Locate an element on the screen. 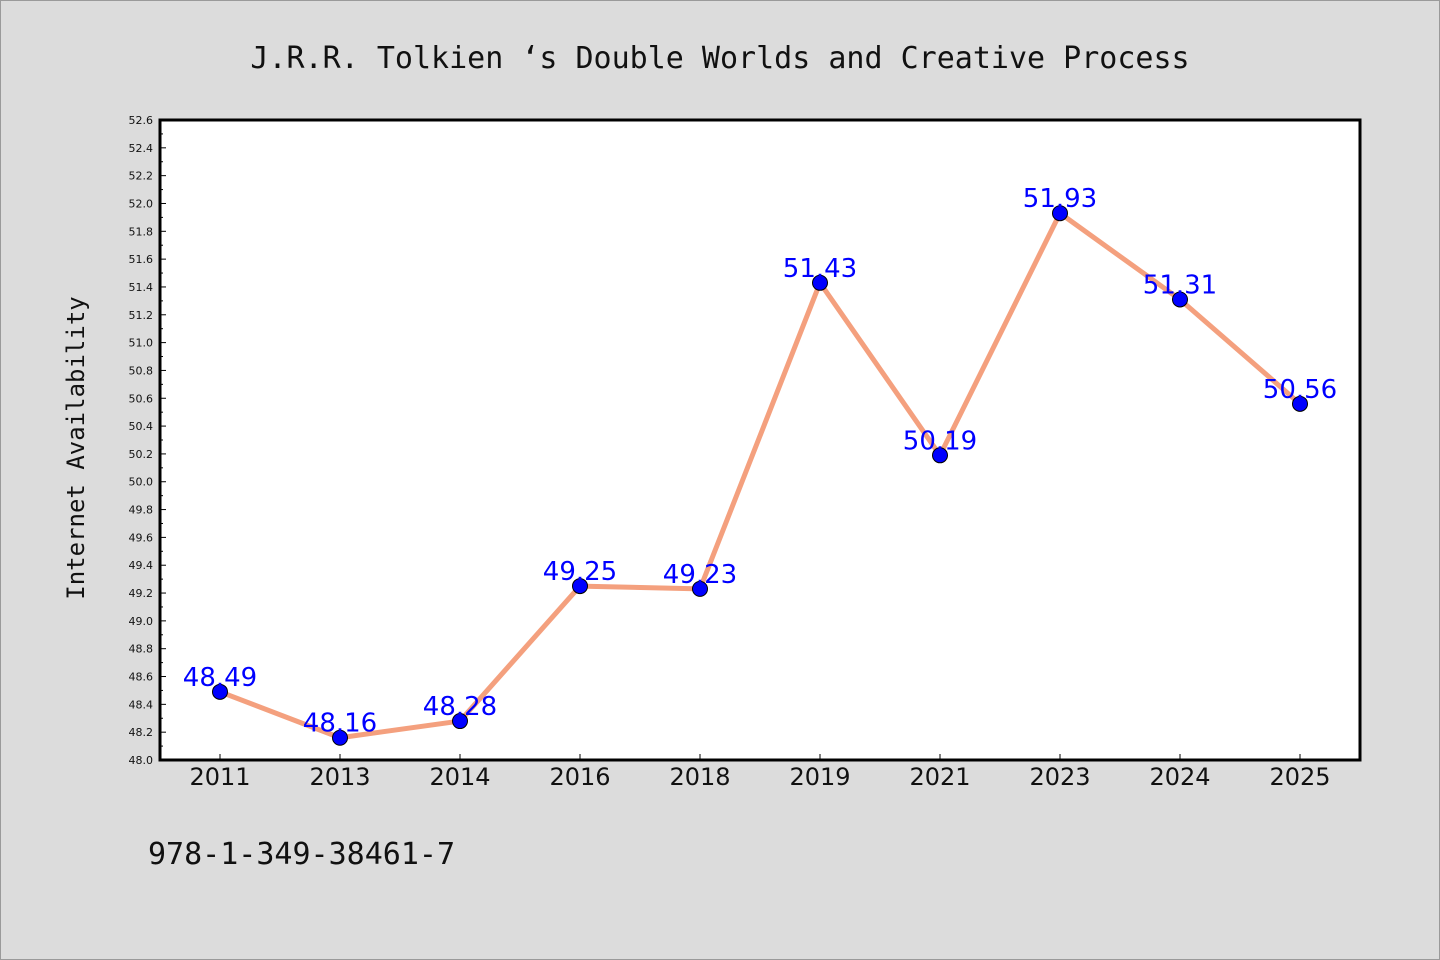  isbn-footer: 978-1-349-38461-7 is located at coordinates (301, 854).